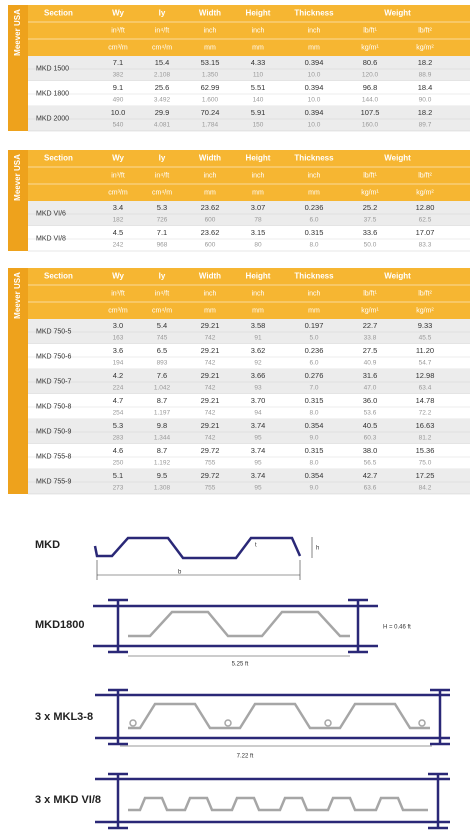  What do you see at coordinates (370, 245) in the screenshot?
I see `value-metric: 50.0` at bounding box center [370, 245].